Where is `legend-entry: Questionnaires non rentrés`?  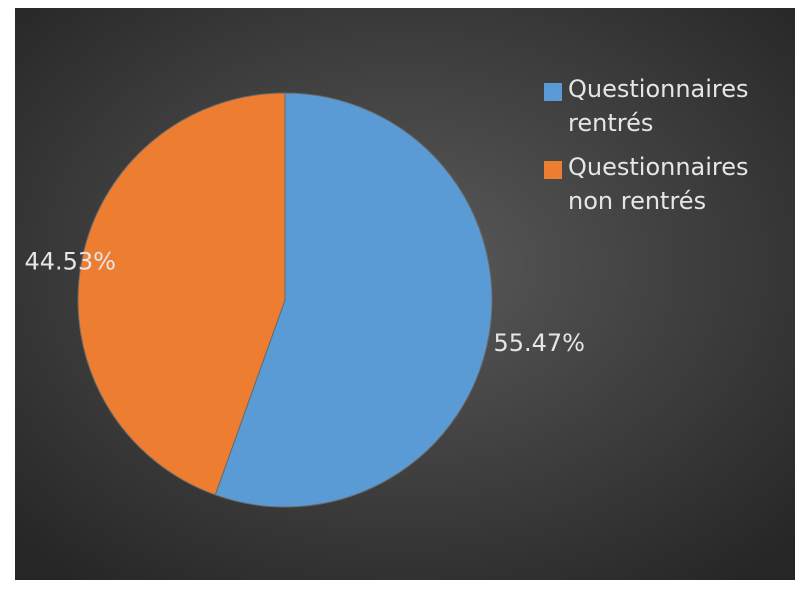
legend-entry: Questionnaires non rentrés is located at coordinates (655, 184).